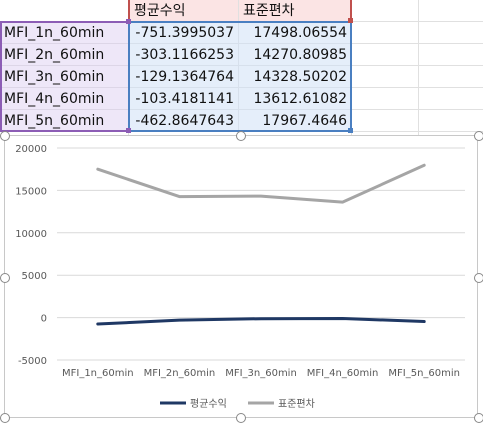  Describe the element at coordinates (424, 373) in the screenshot. I see `x-tick-label: MFI_5n_60min` at that location.